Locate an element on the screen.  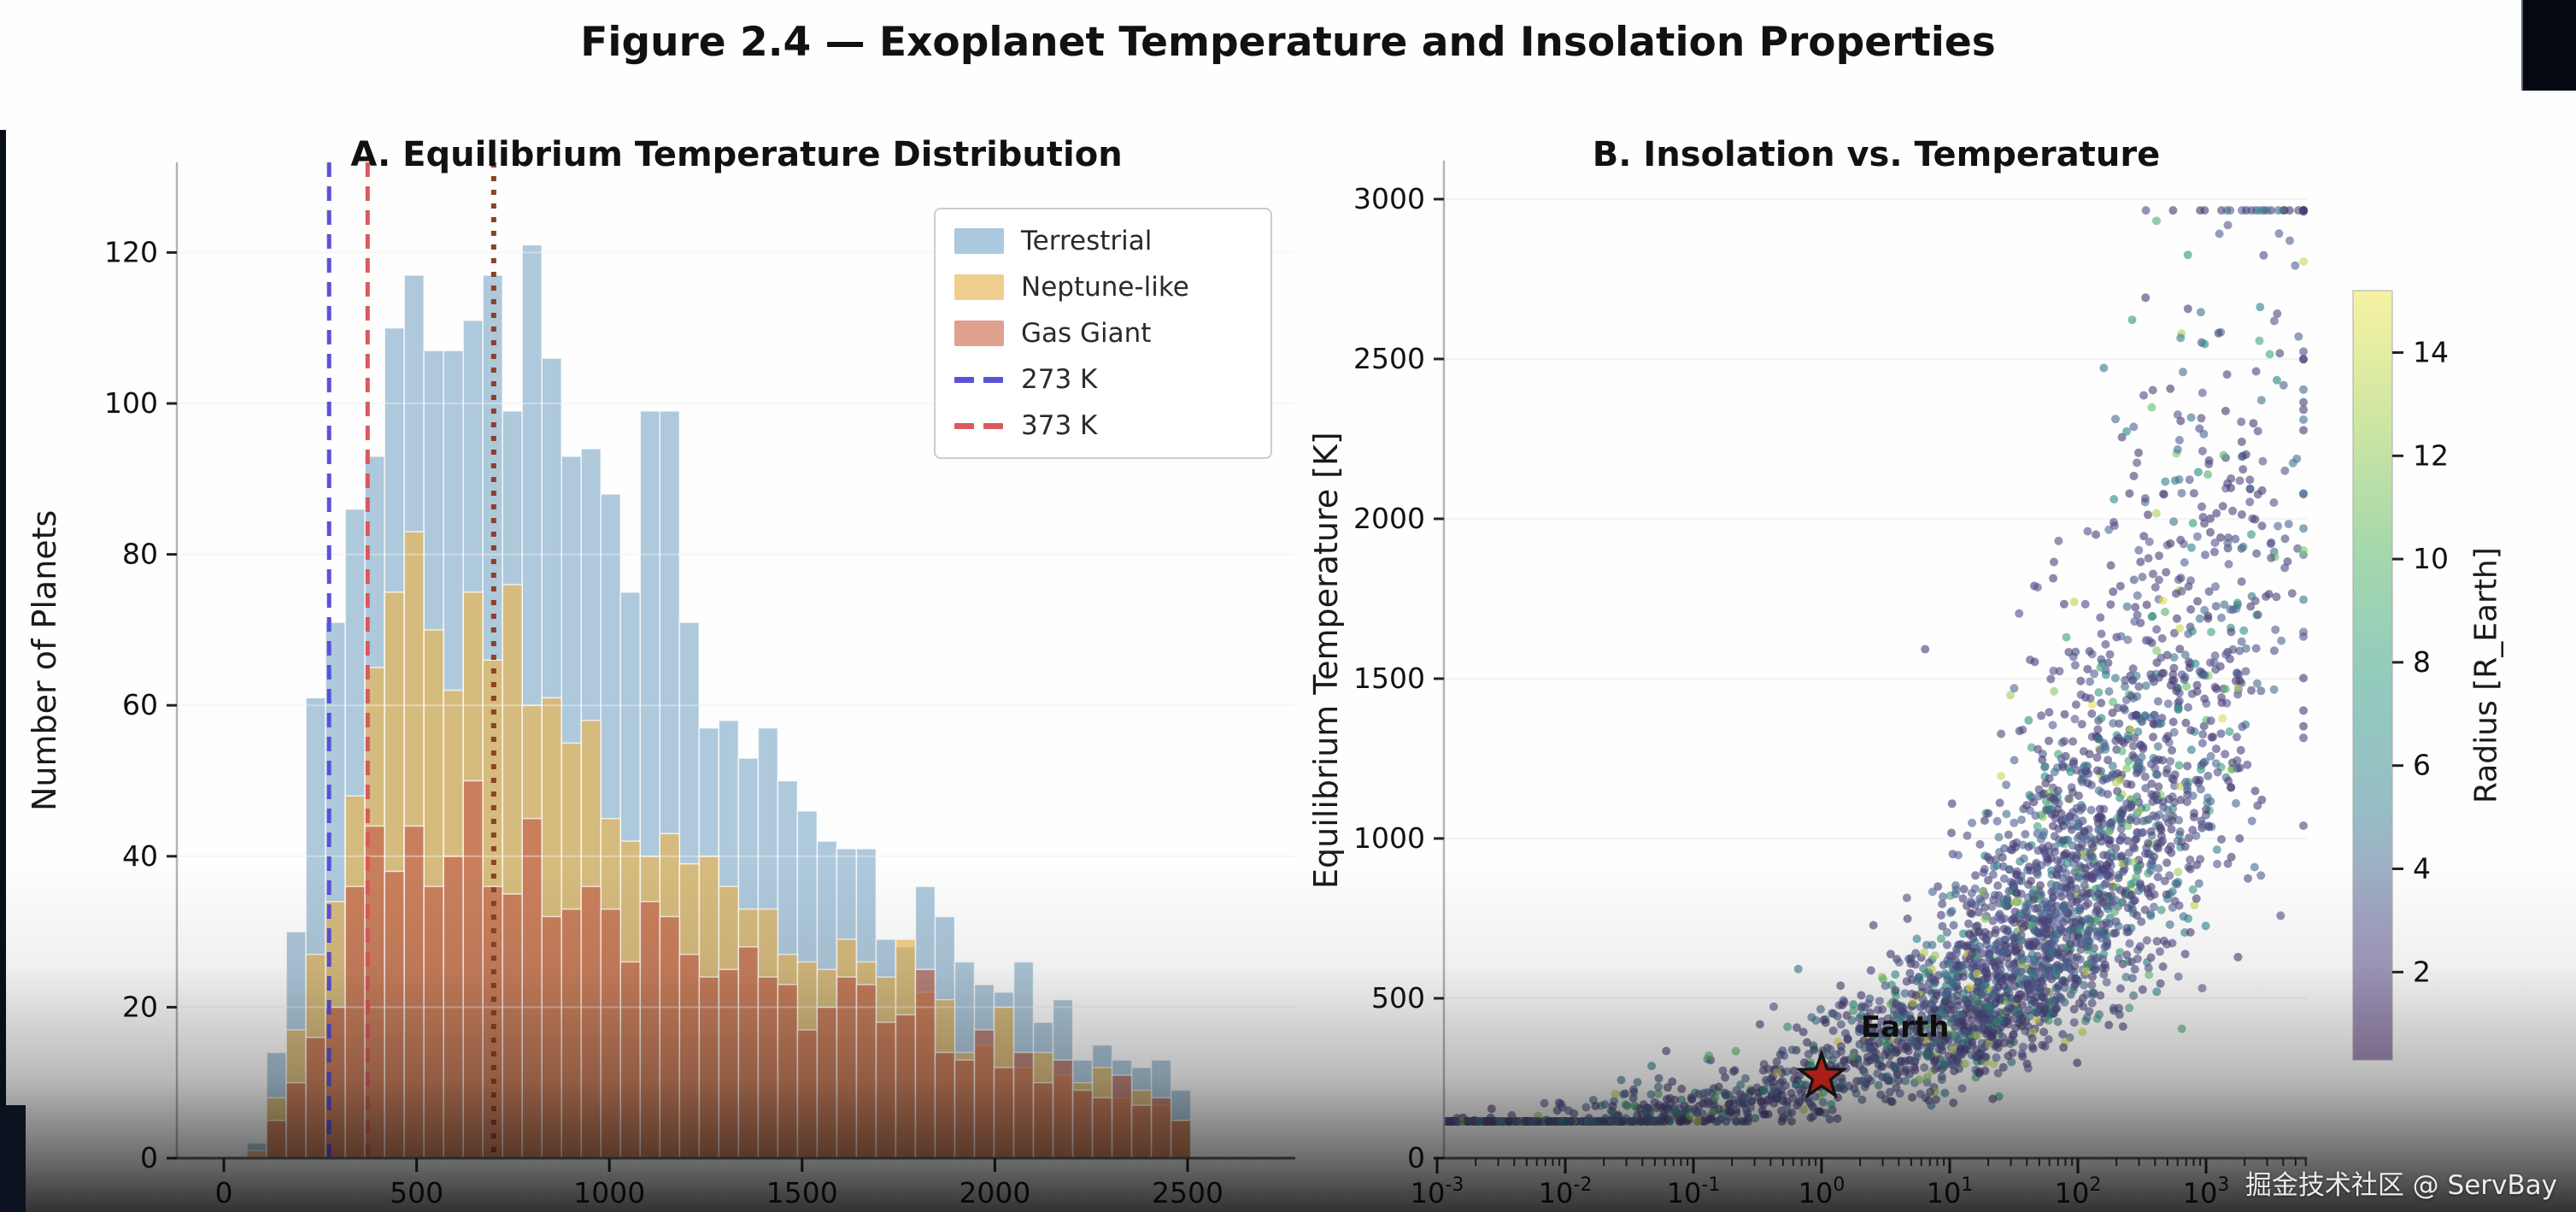
svg-text: 10 is located at coordinates (2431, 558).